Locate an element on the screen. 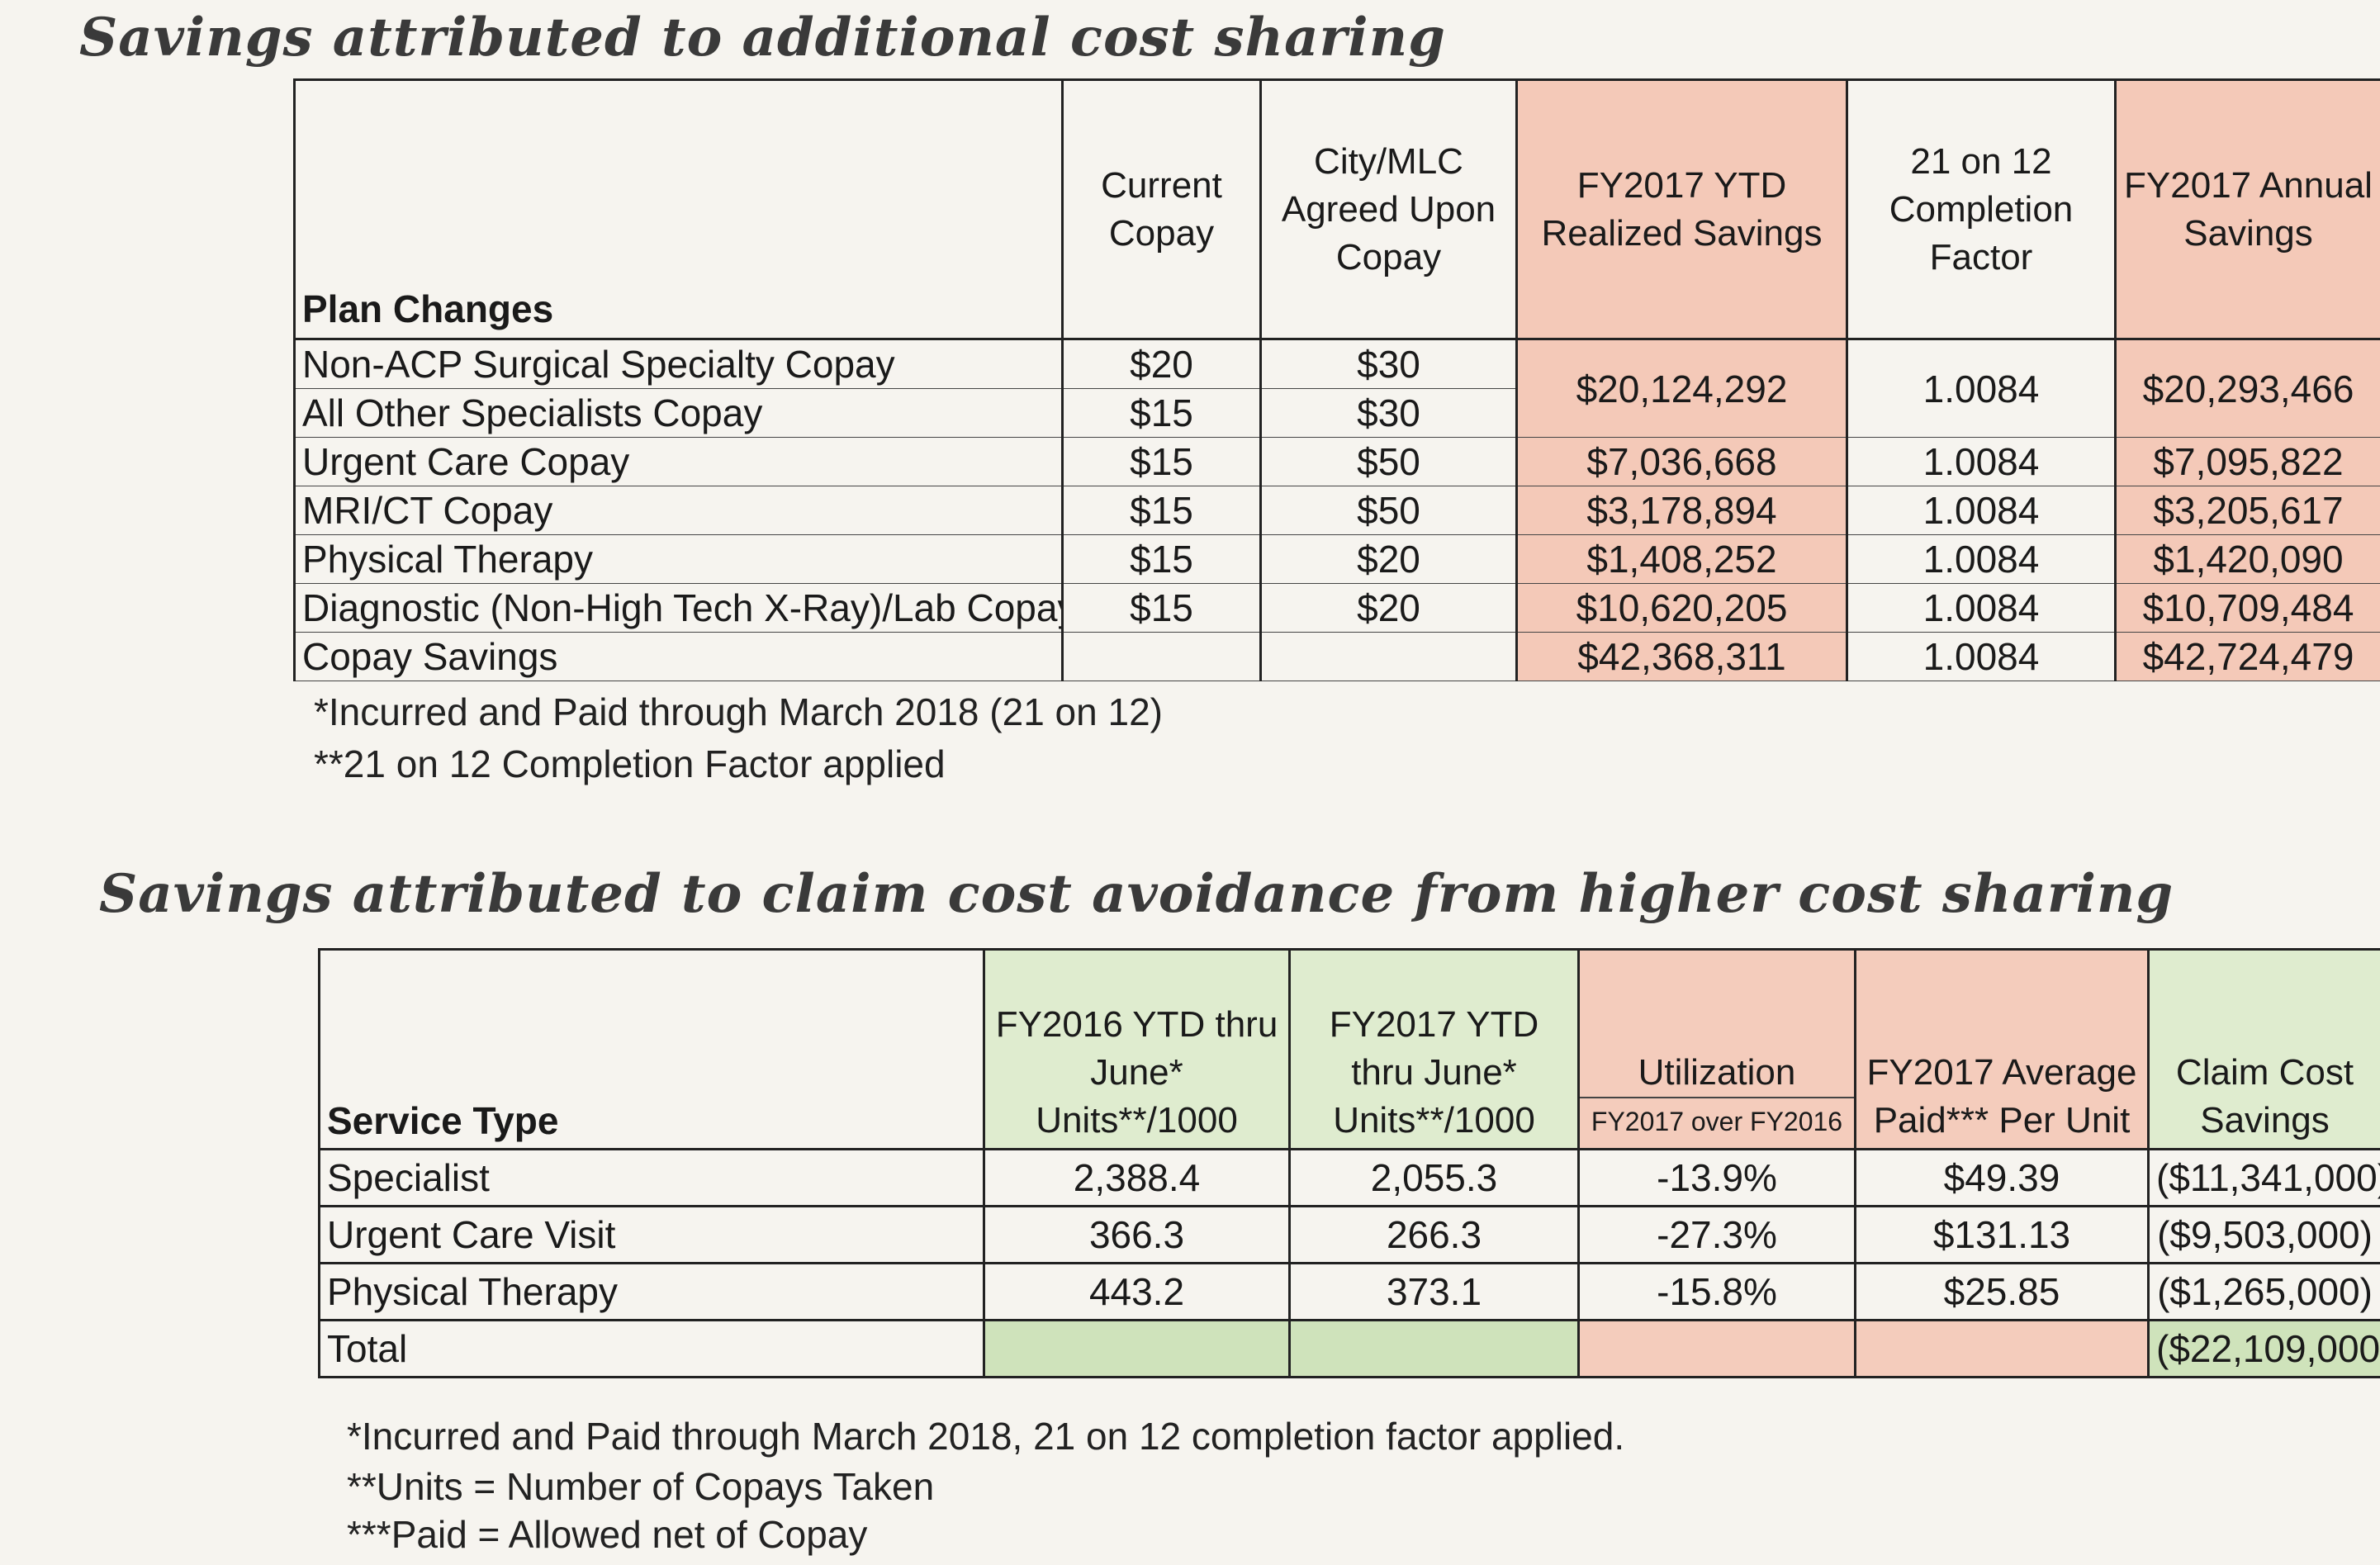 The image size is (2380, 1565). agreed-copay-header: City/MLC Agreed Upon Copay is located at coordinates (1388, 209).